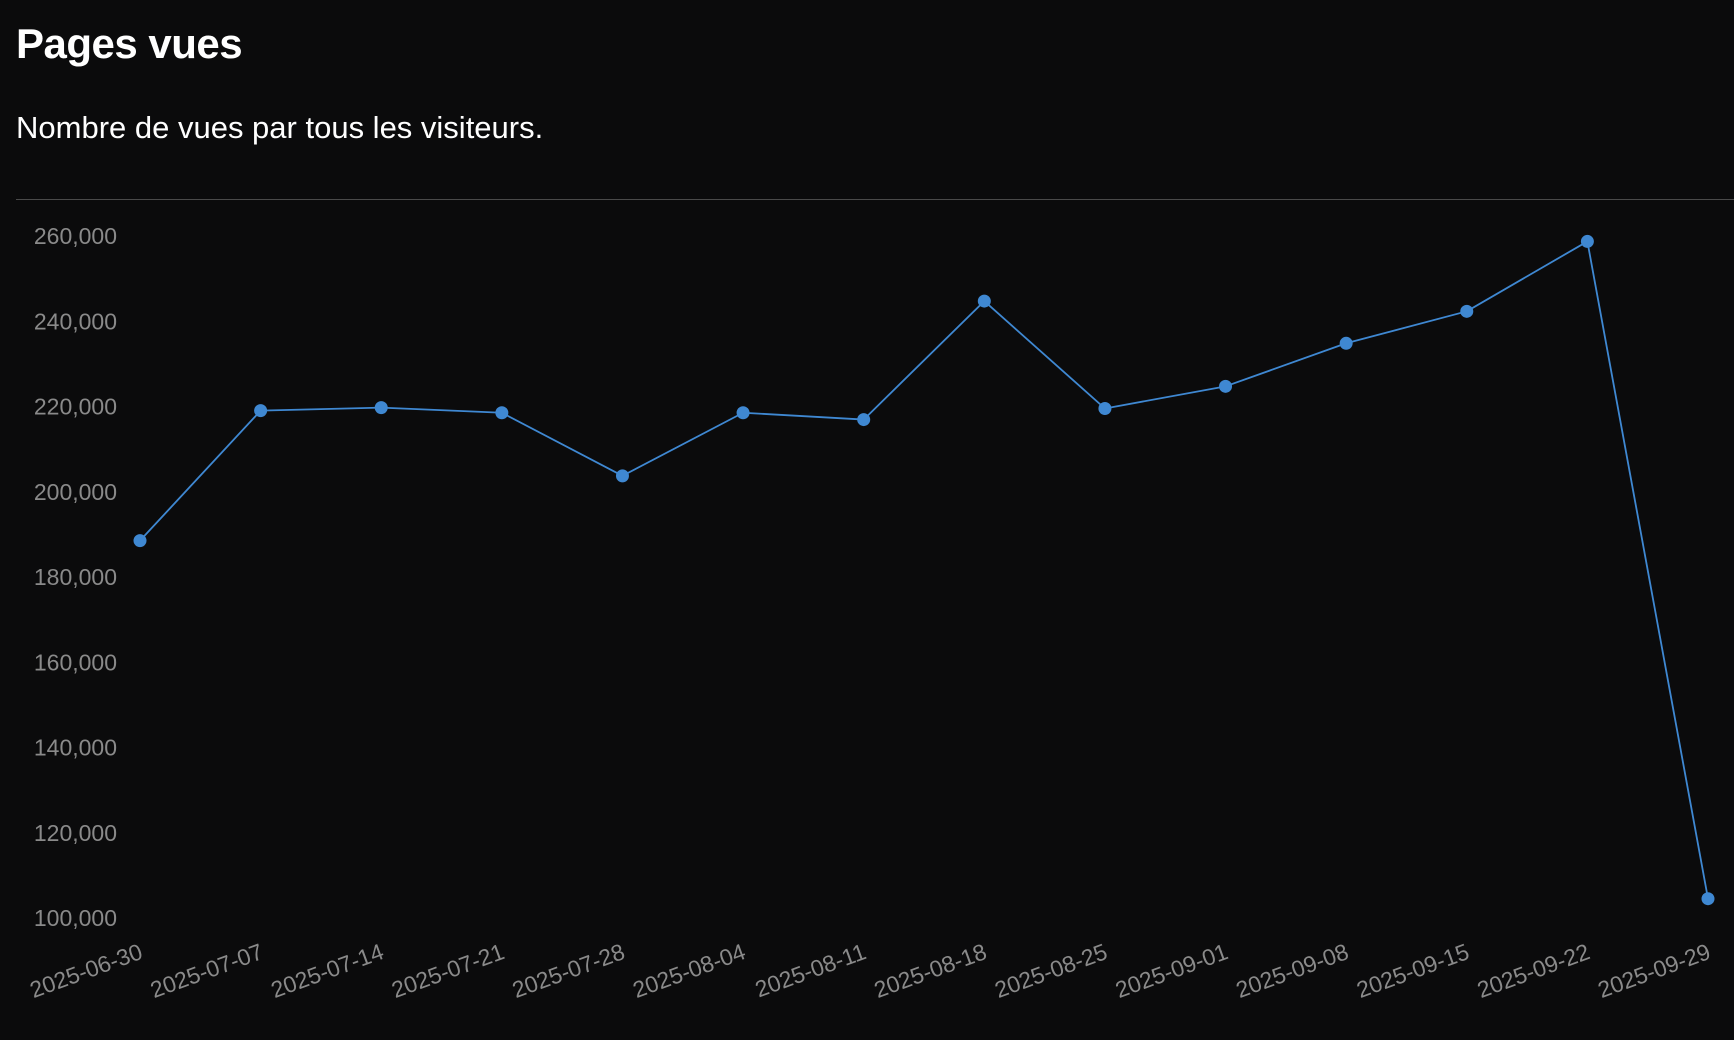  Describe the element at coordinates (811, 970) in the screenshot. I see `x-tick-label: 2025-08-11` at that location.